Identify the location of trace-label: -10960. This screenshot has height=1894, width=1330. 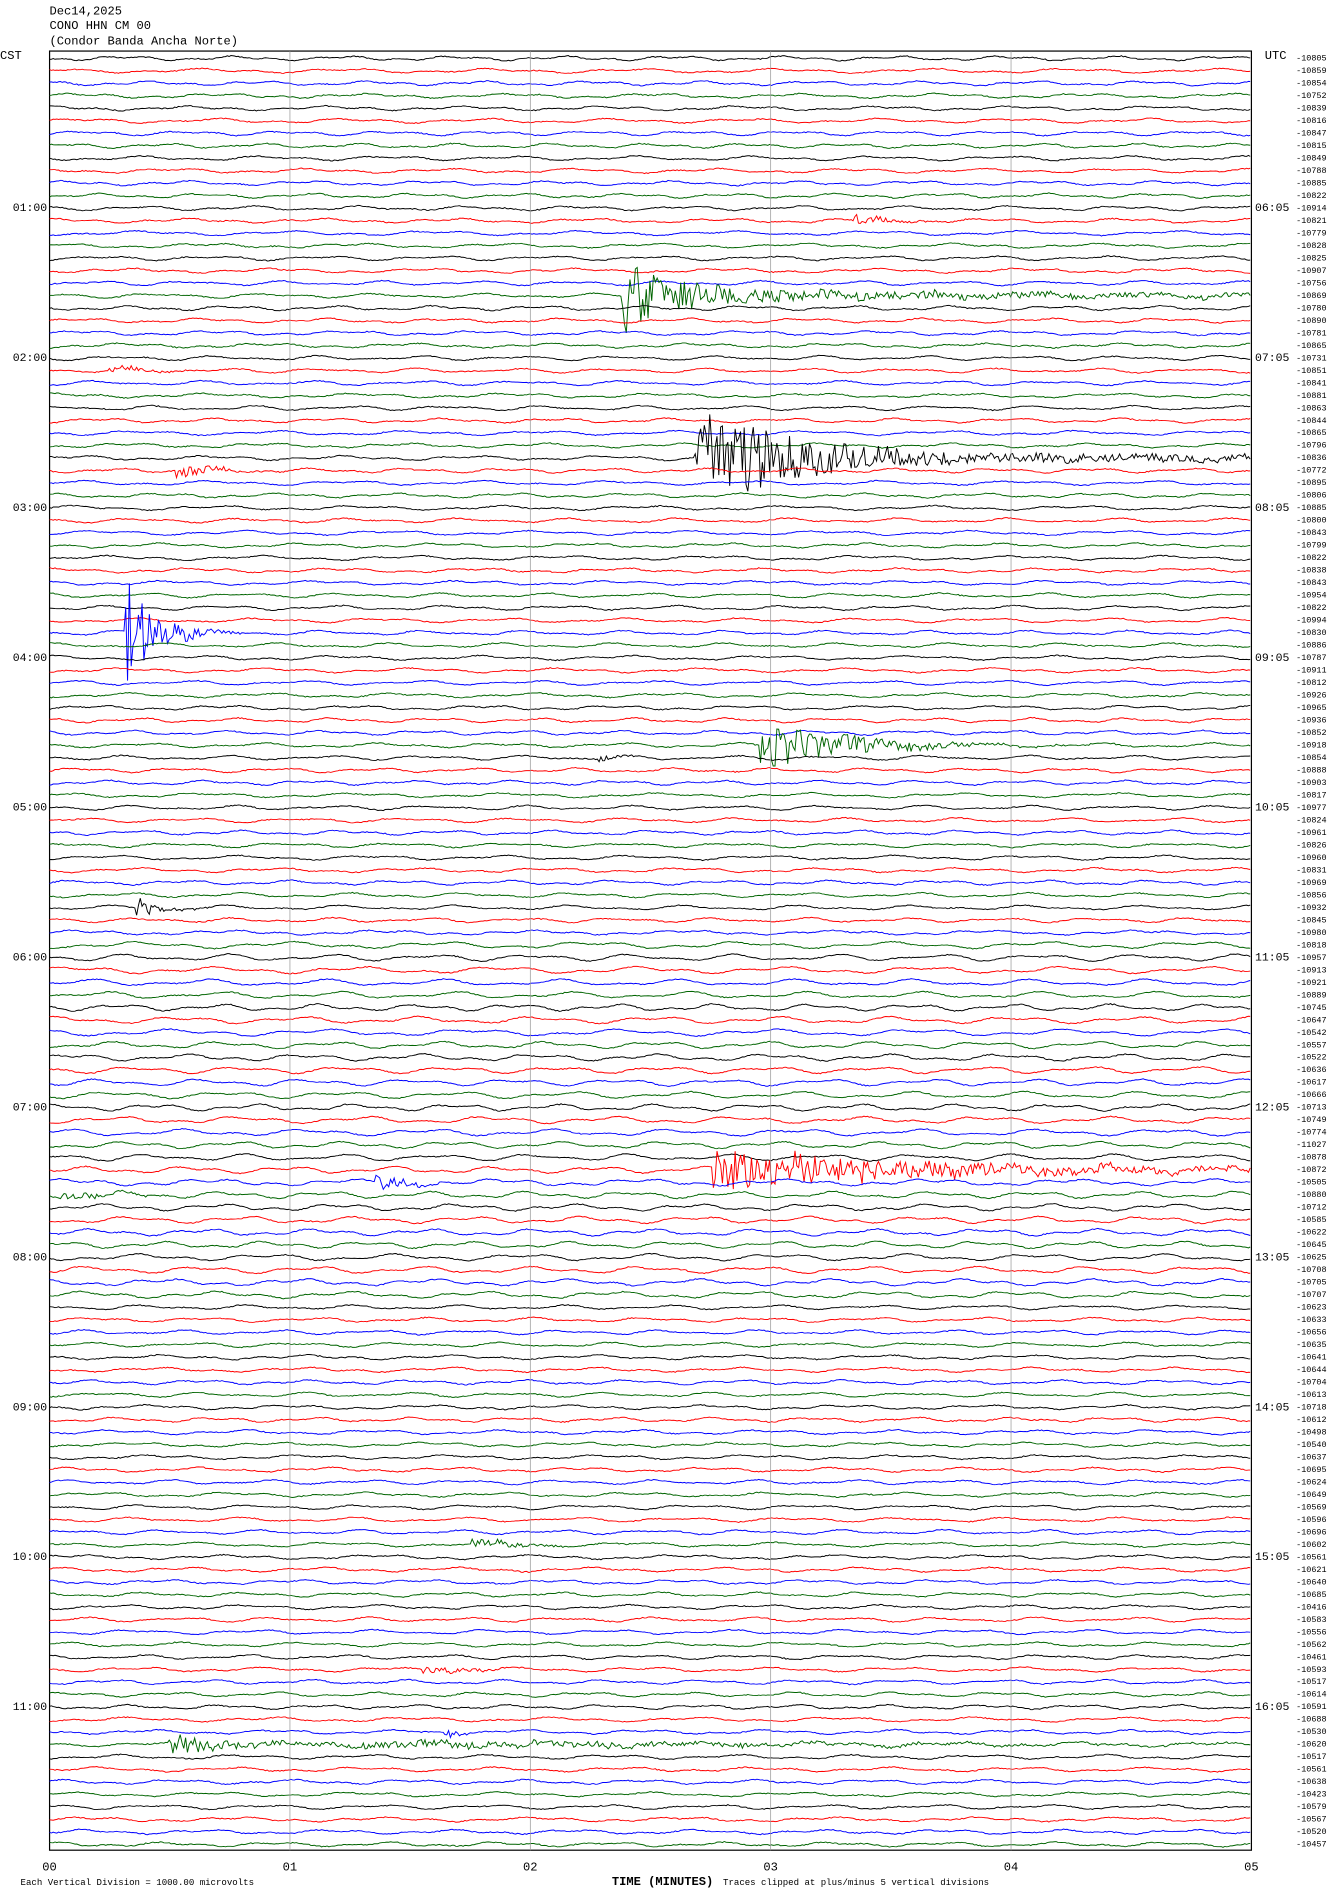
(1311, 858).